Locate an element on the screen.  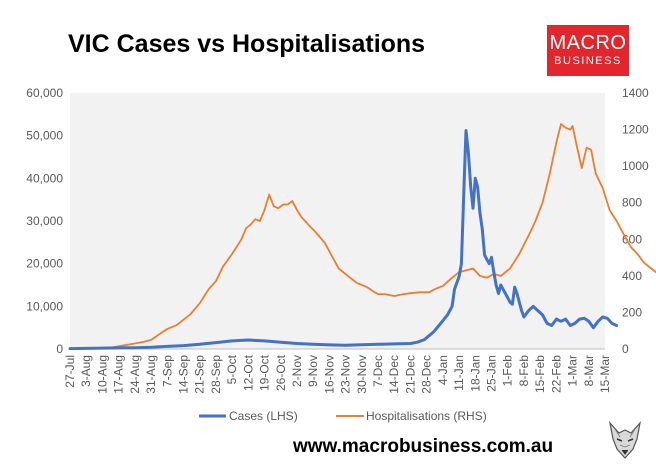
legend-label-cases: Cases (LHS) is located at coordinates (263, 416).